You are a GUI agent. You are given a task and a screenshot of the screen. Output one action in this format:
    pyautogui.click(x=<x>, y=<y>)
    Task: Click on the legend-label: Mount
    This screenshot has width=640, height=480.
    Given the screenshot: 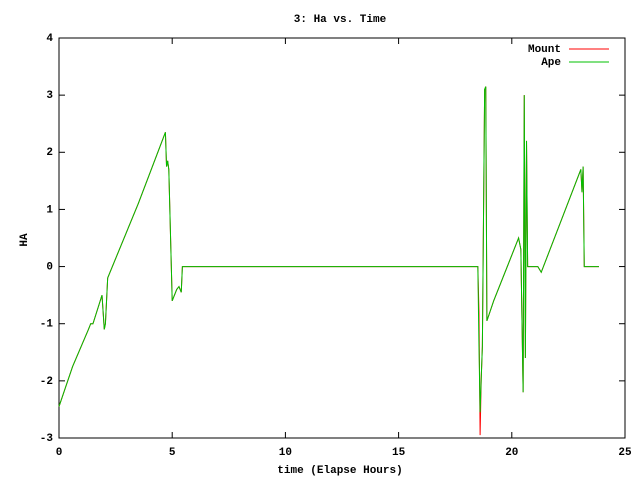 What is the action you would take?
    pyautogui.click(x=544, y=50)
    